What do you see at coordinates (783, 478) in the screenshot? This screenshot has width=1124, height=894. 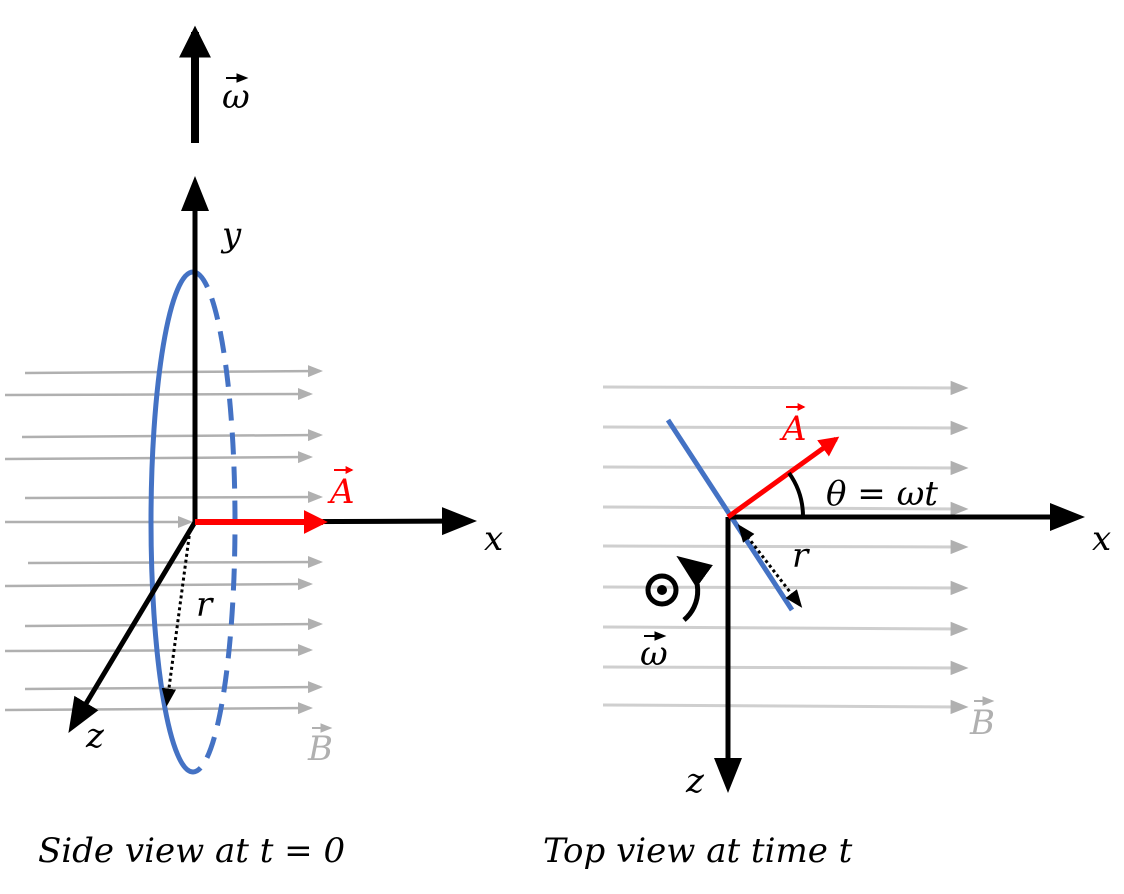 I see `area-vector` at bounding box center [783, 478].